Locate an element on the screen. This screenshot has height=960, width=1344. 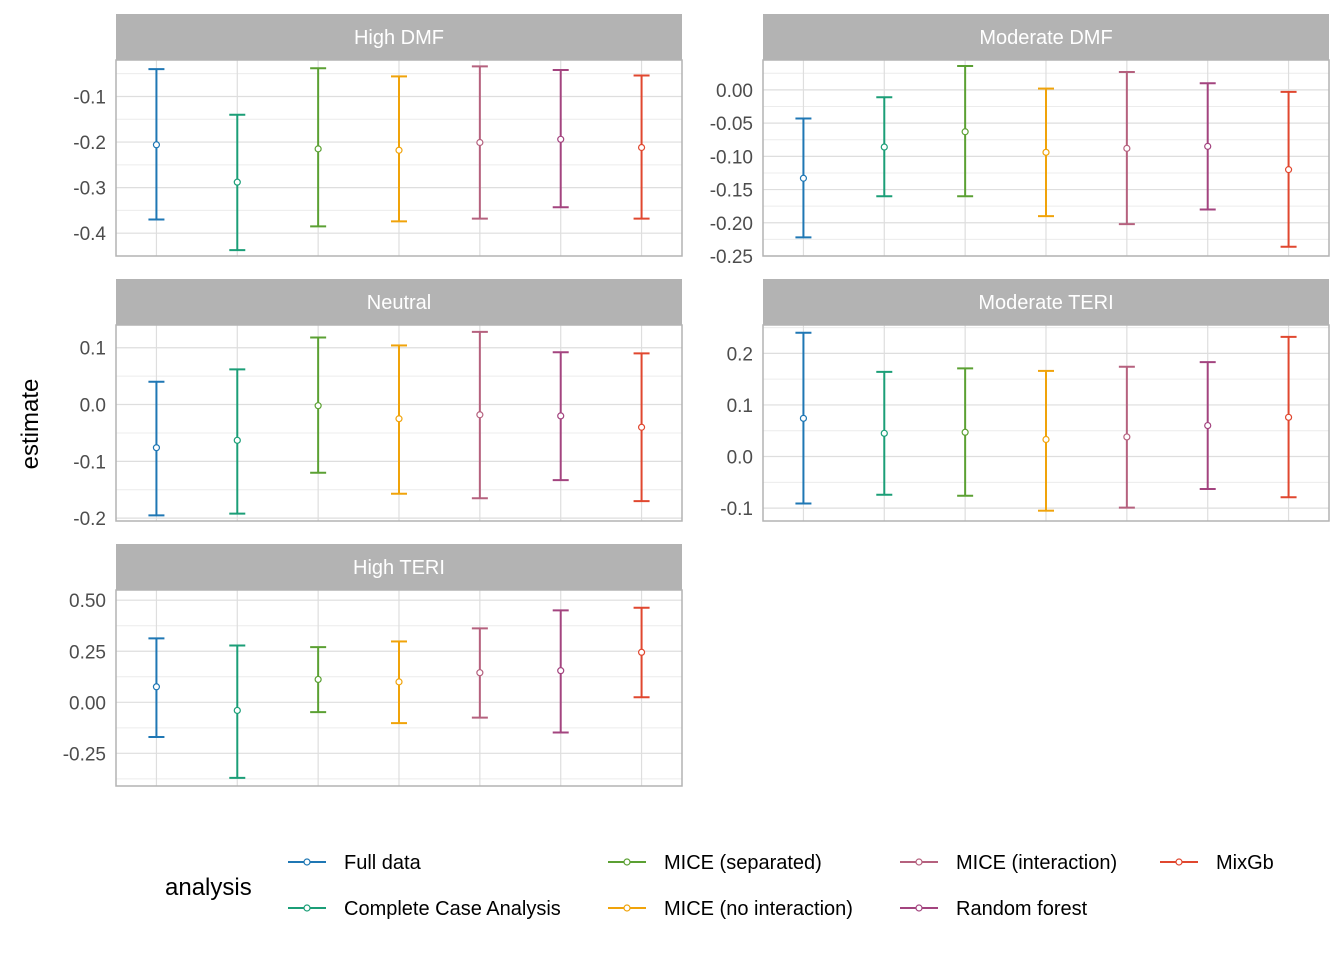
y-tick-label: -0.15 is located at coordinates (731, 191).